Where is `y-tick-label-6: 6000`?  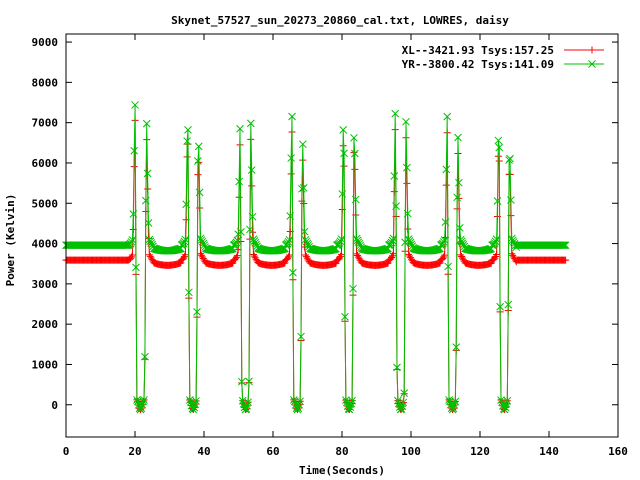
y-tick-label-6: 6000 is located at coordinates (45, 163).